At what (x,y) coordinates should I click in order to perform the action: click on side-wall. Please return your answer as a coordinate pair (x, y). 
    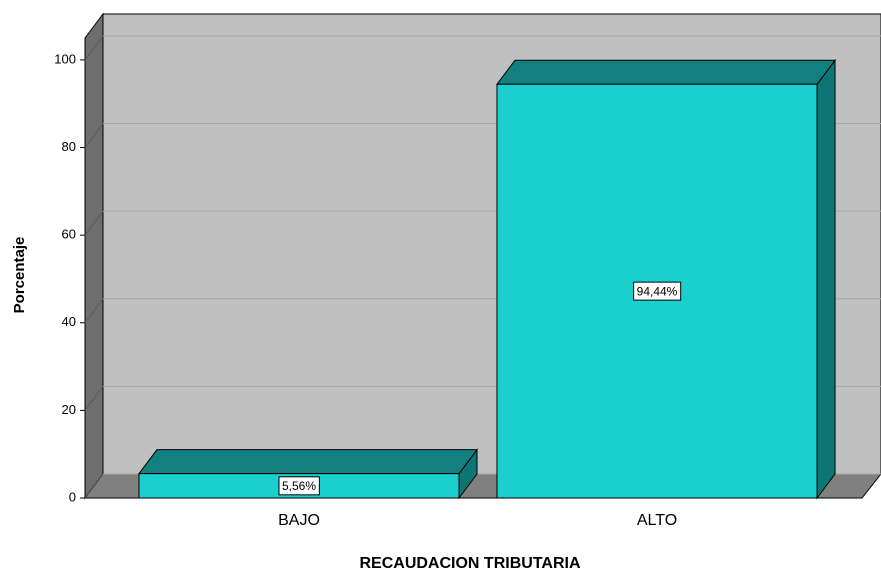
    Looking at the image, I should click on (94, 256).